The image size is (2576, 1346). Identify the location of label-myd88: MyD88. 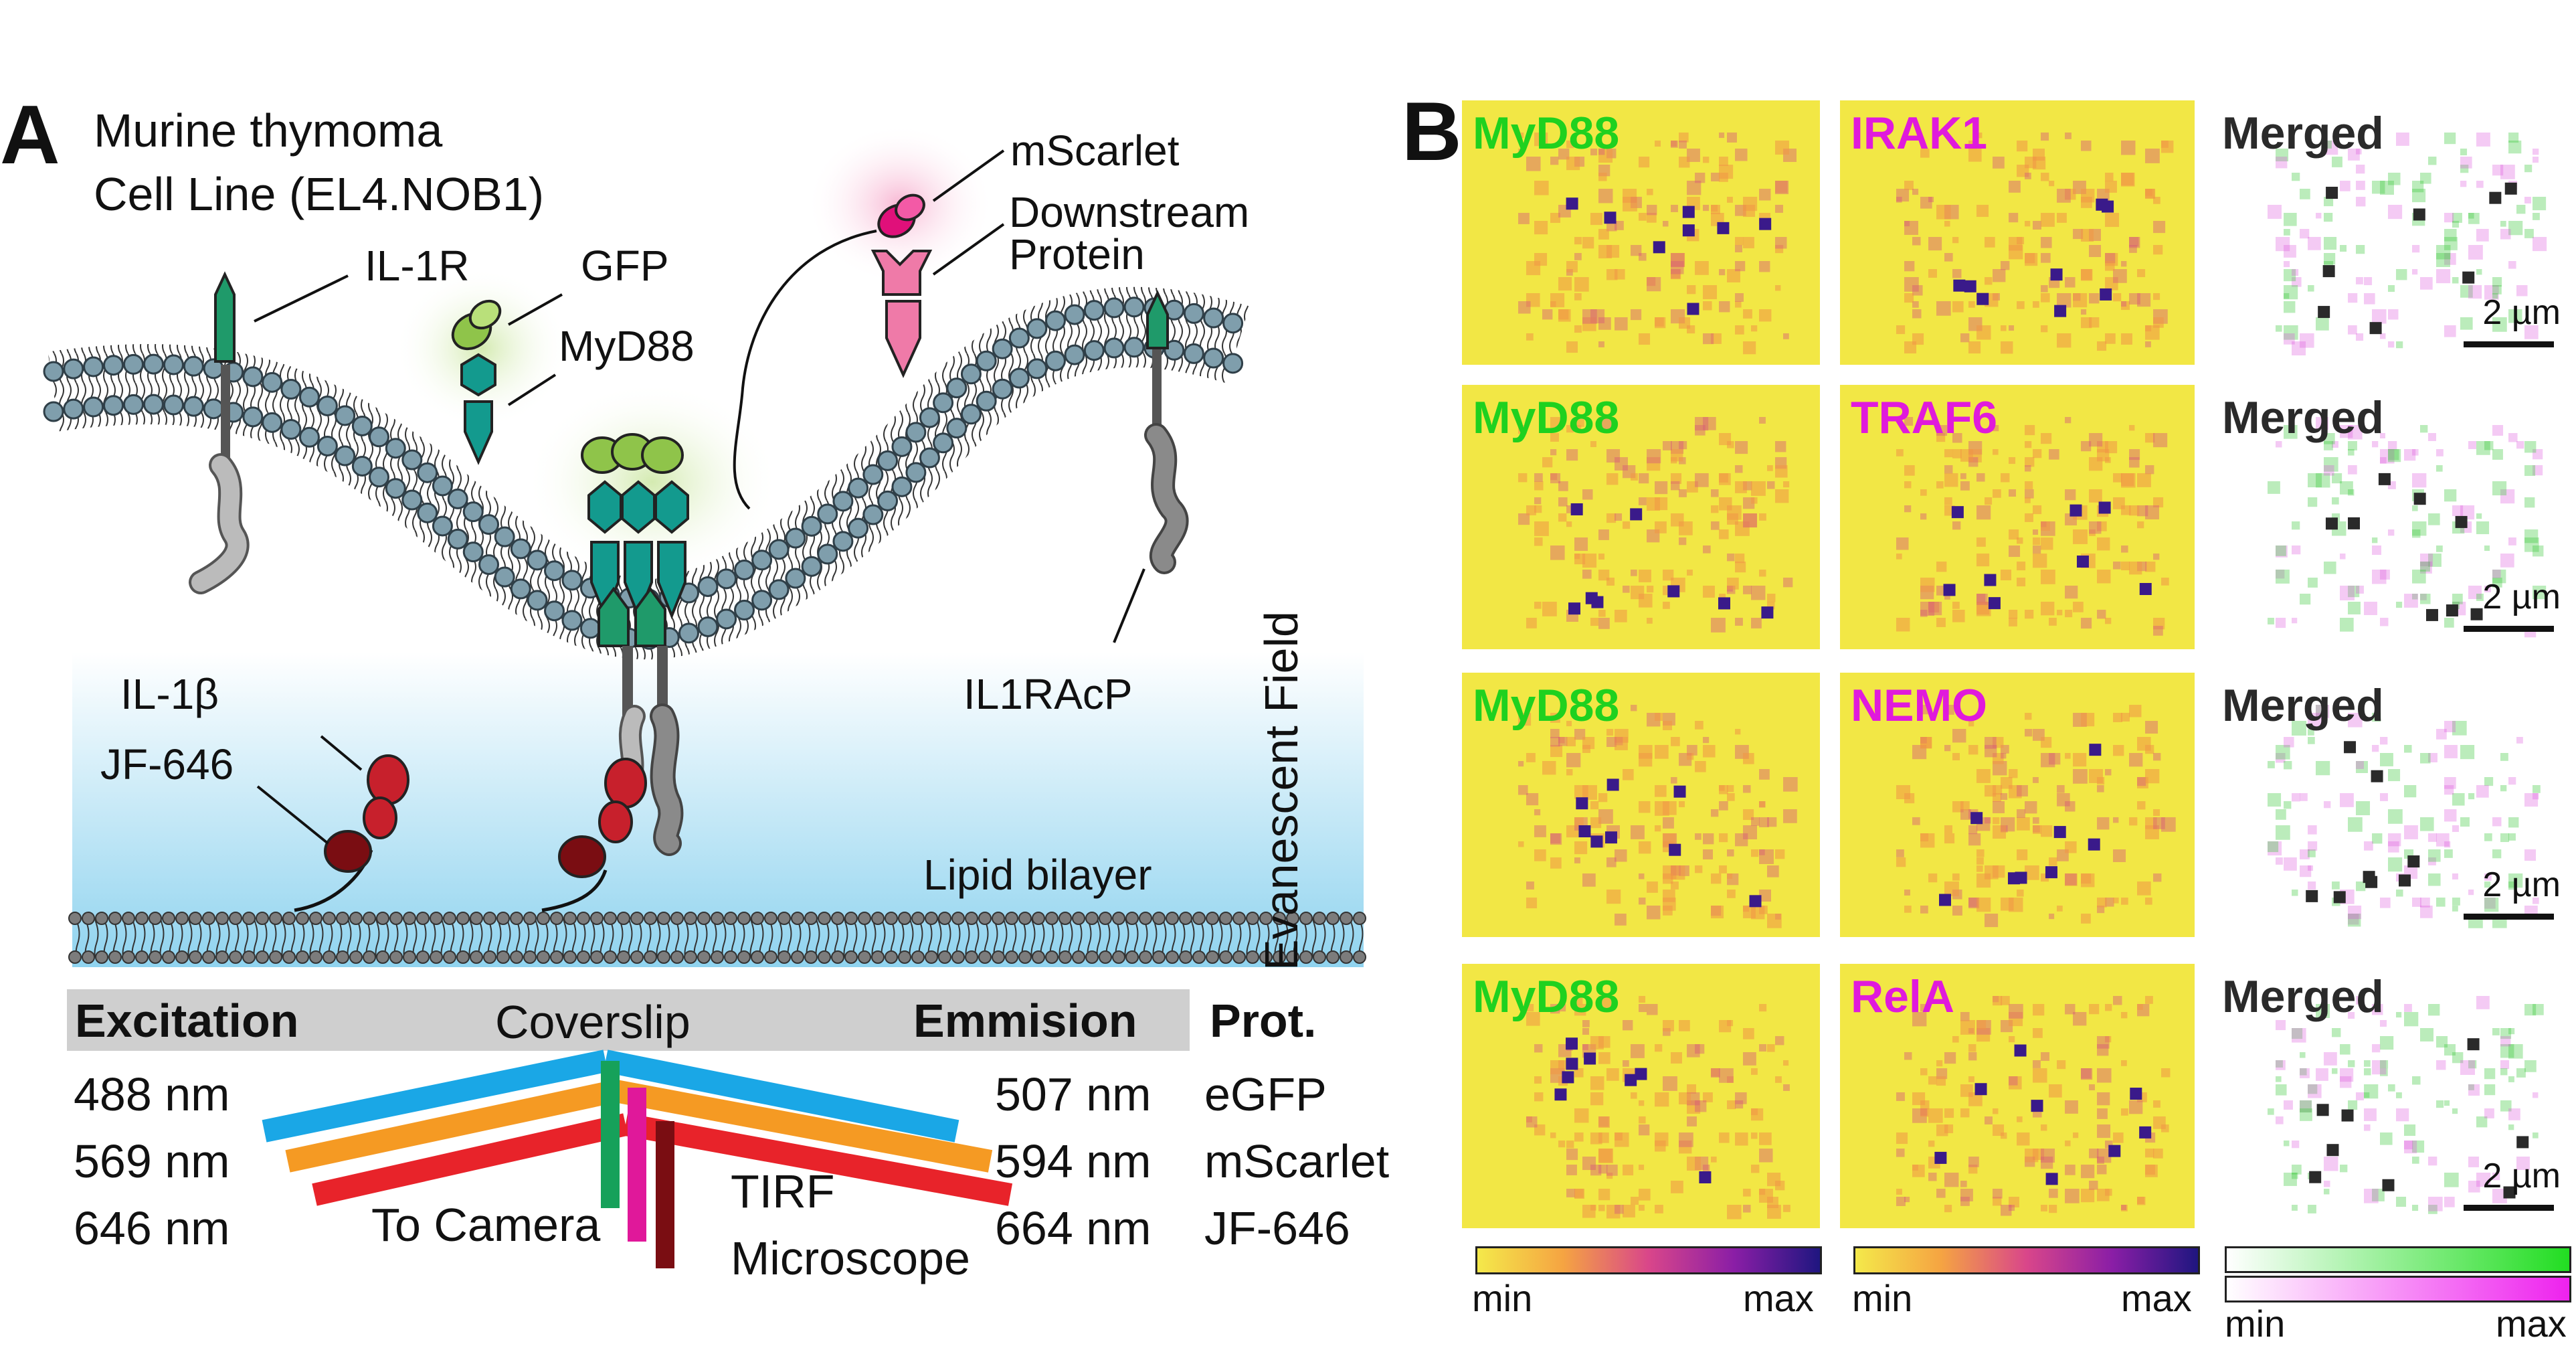
(627, 346).